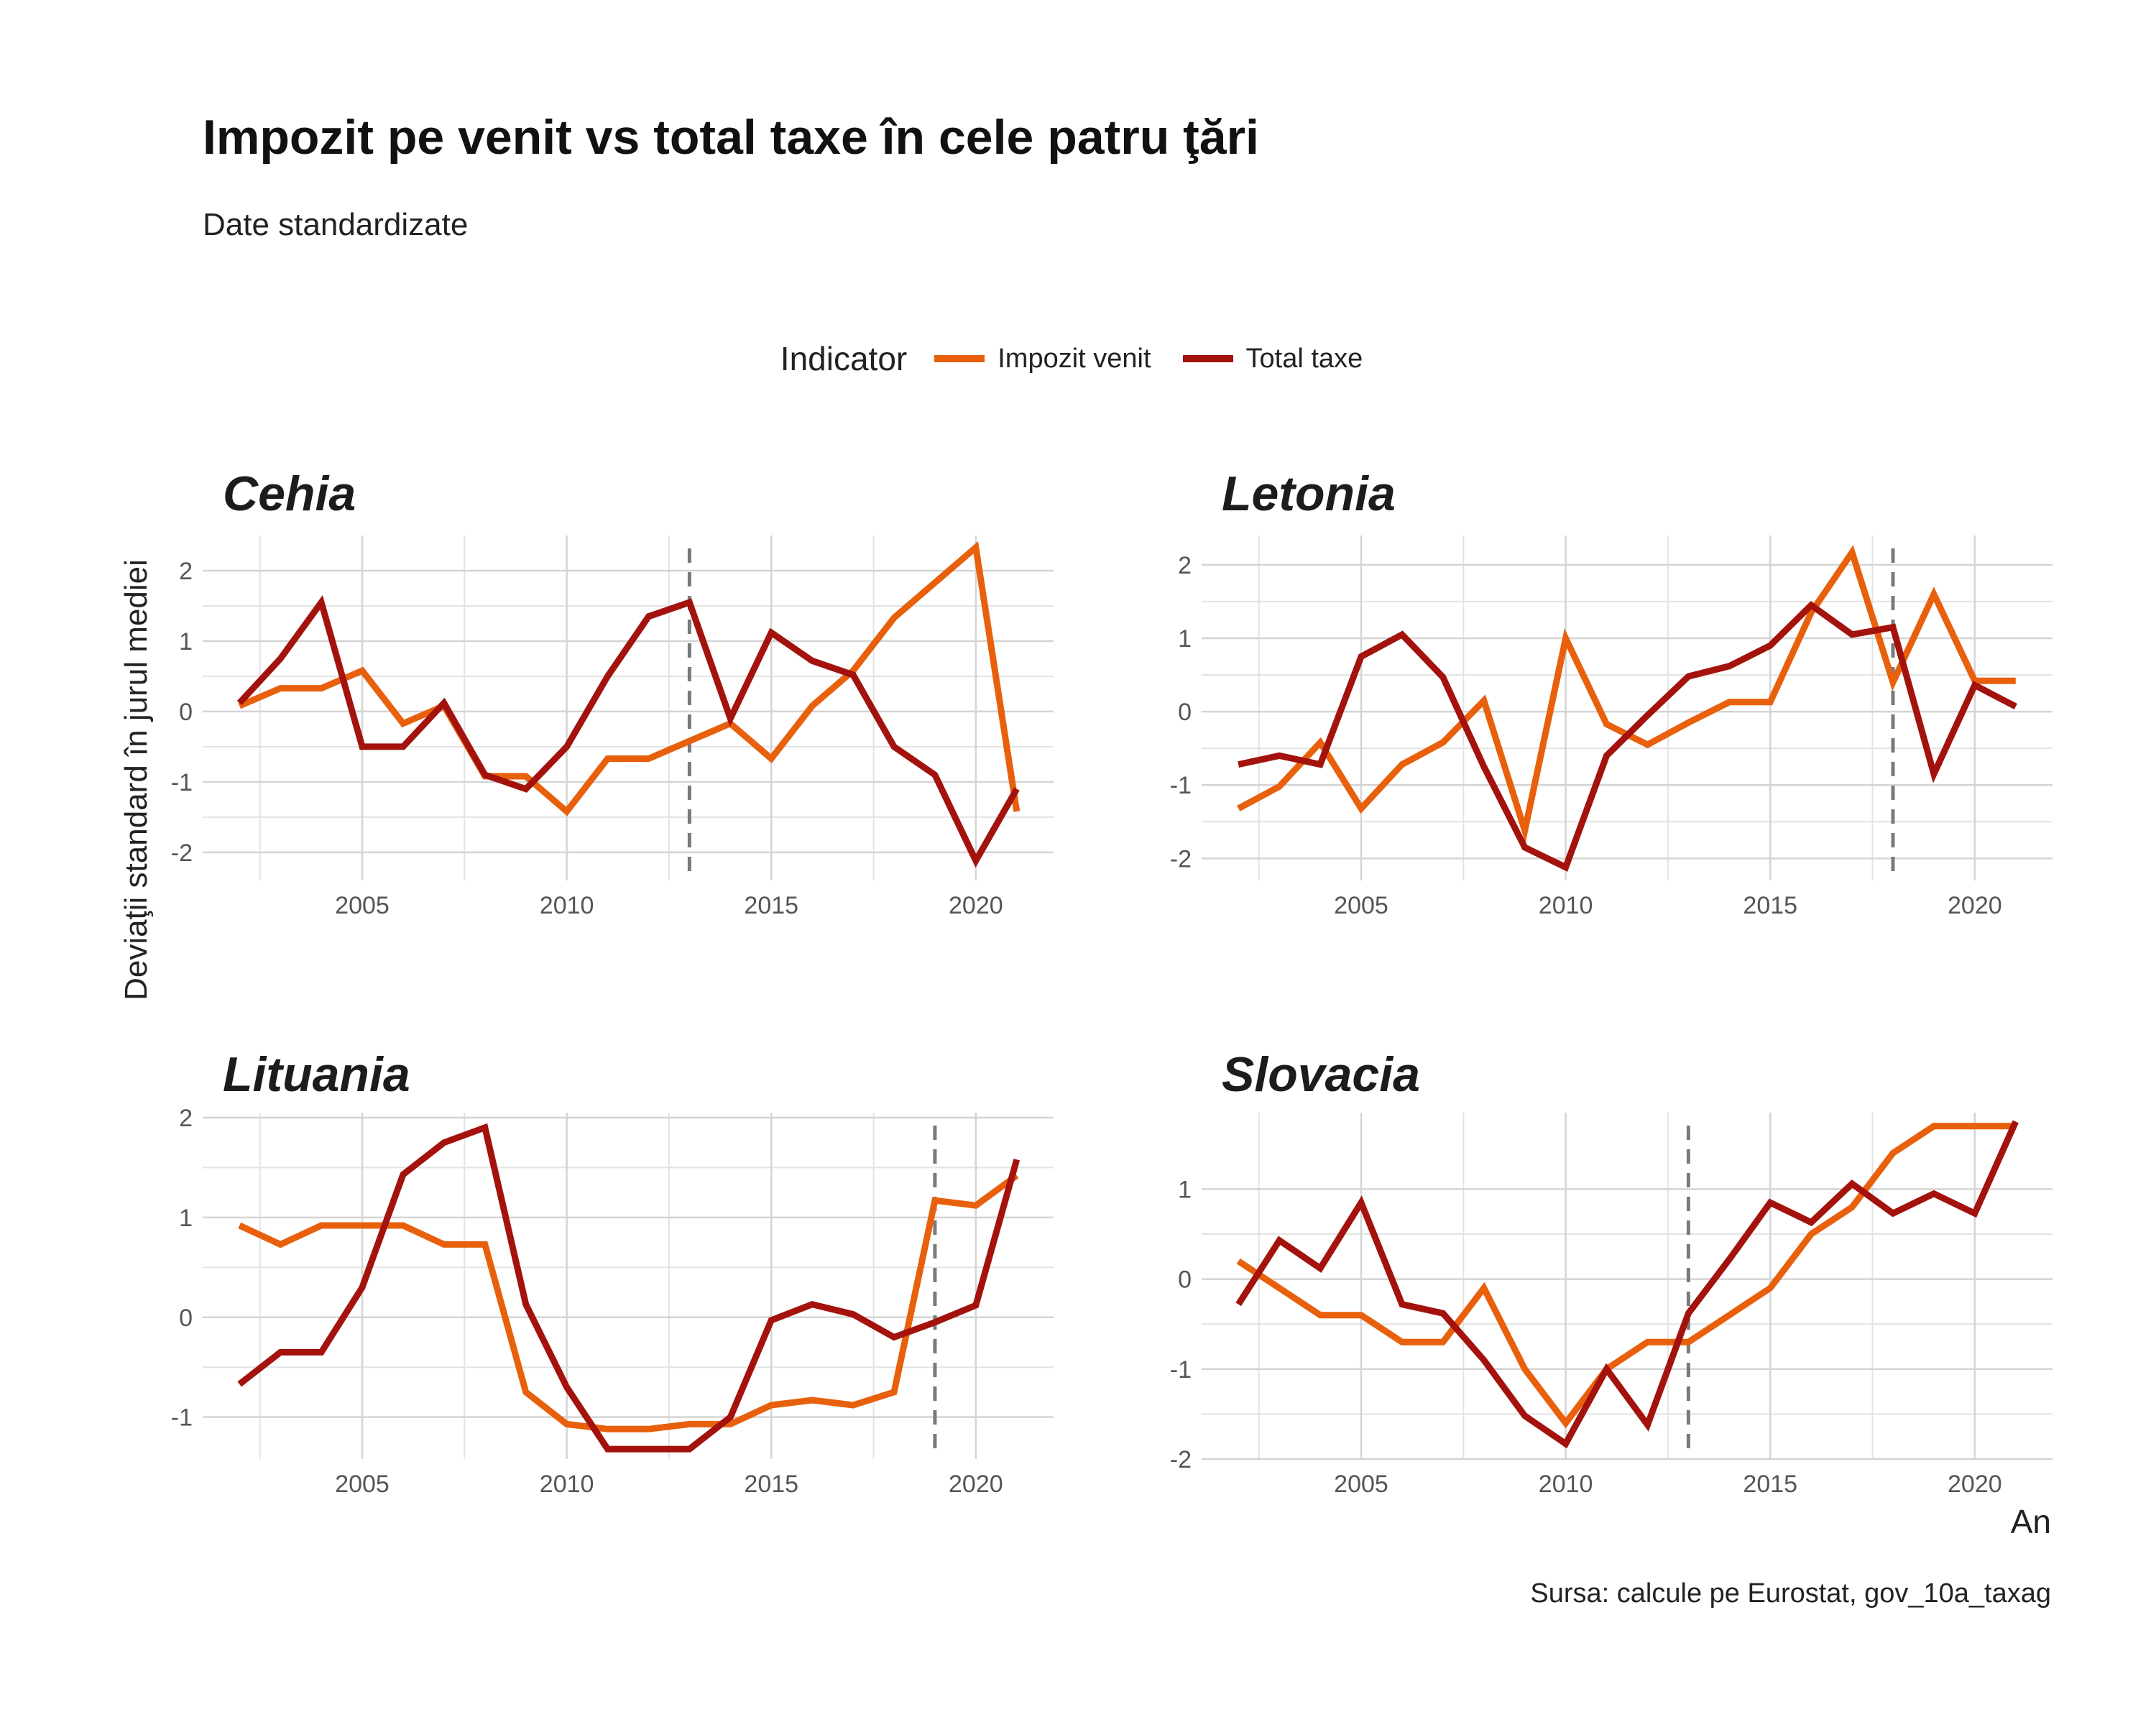  Describe the element at coordinates (182, 853) in the screenshot. I see `y-tick-label-cehia: -2` at that location.